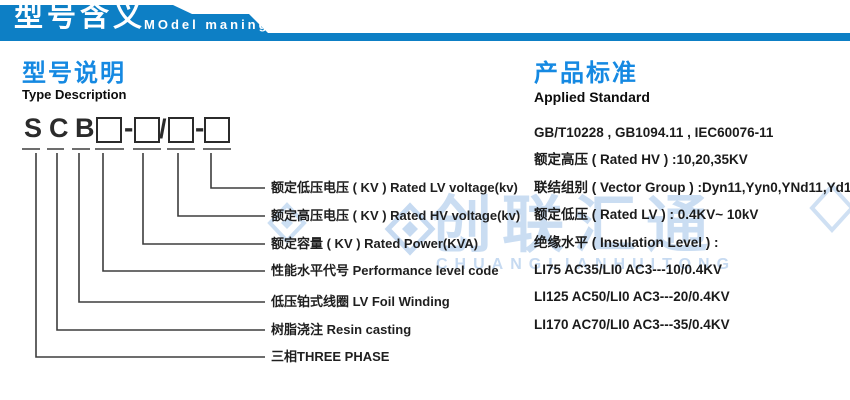  I want to click on section-title-applied-standard-en: Applied Standard, so click(592, 97).